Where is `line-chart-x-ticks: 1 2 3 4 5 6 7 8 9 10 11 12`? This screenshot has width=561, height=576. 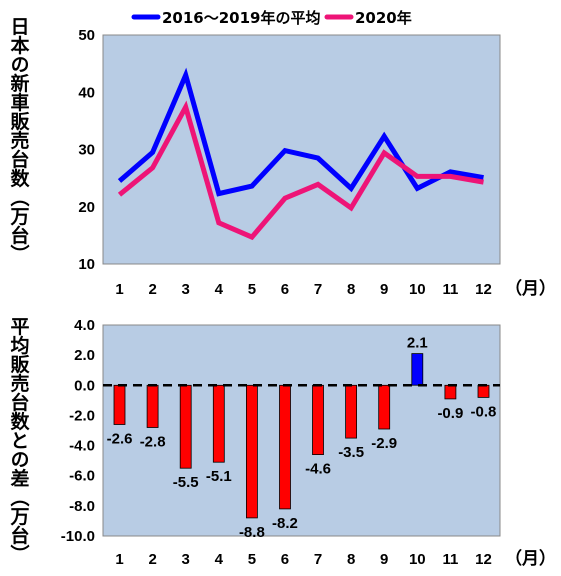 line-chart-x-ticks: 1 2 3 4 5 6 7 8 9 10 11 12 is located at coordinates (303, 289).